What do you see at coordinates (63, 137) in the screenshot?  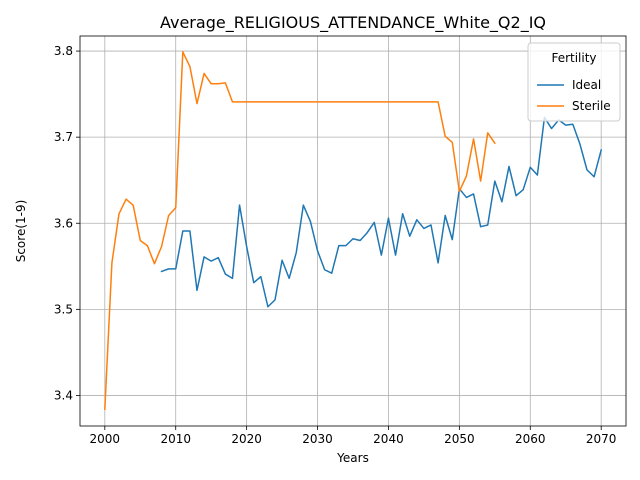 I see `y-tick-label: 3.7` at bounding box center [63, 137].